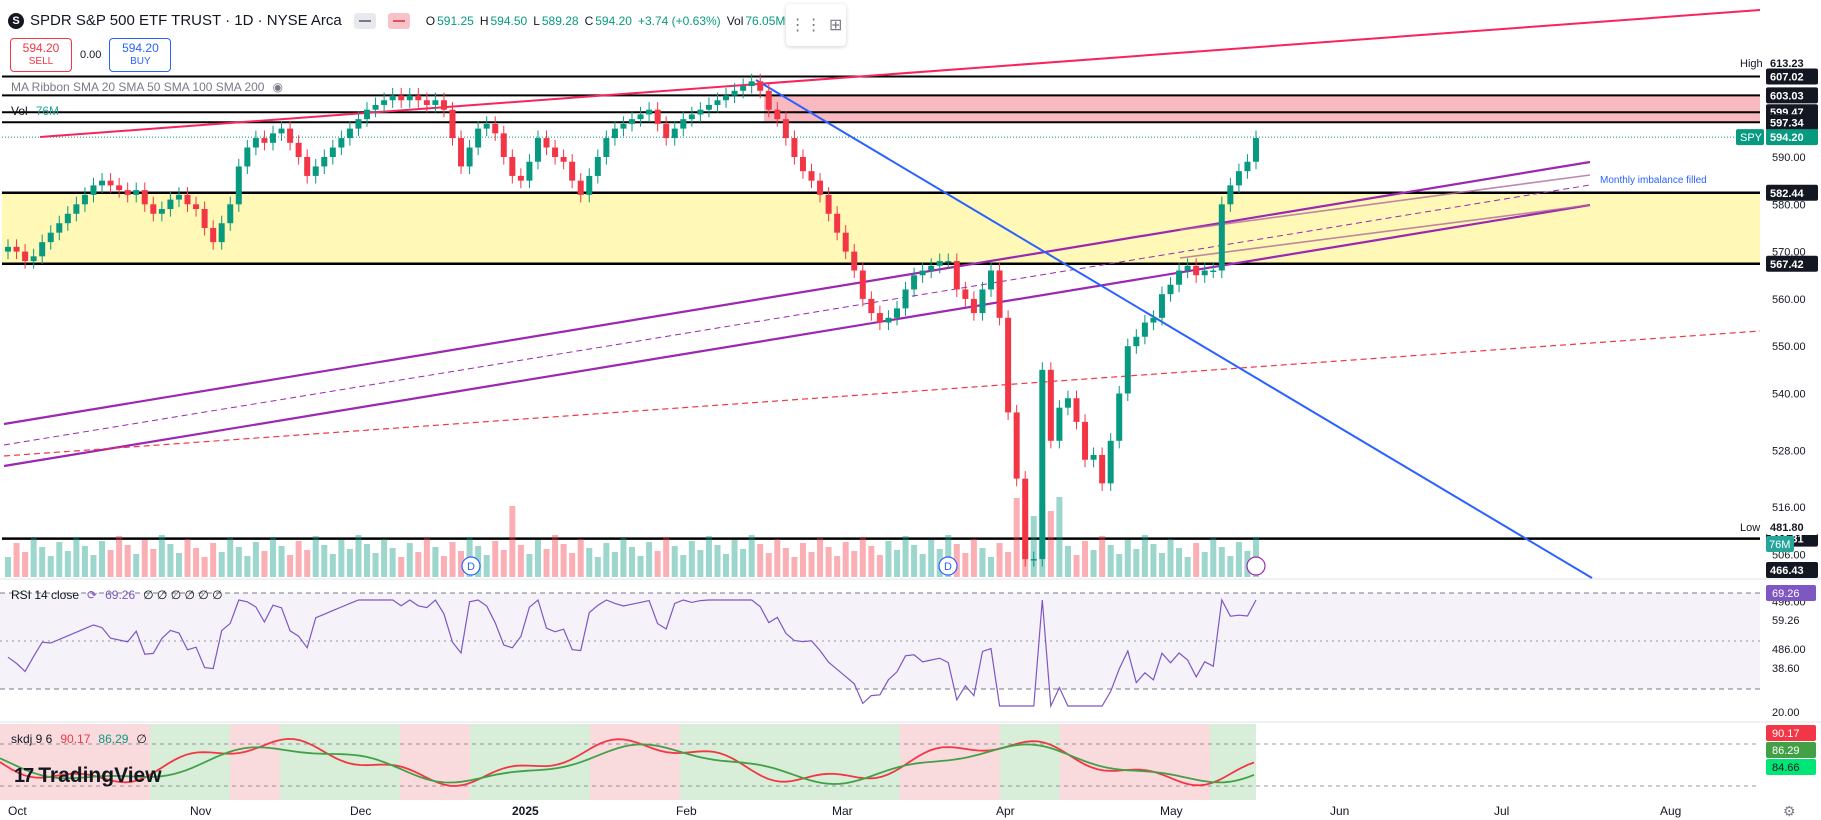  What do you see at coordinates (1789, 508) in the screenshot?
I see `y-tick-label: 516.00` at bounding box center [1789, 508].